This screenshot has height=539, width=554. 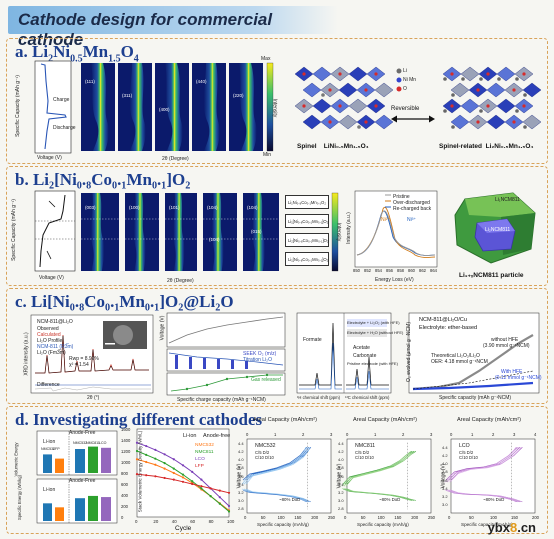 What do you see at coordinates (283, 524) in the screenshot?
I see `d-v1-xlabel: Specific capacity (mAh/g)` at bounding box center [283, 524].